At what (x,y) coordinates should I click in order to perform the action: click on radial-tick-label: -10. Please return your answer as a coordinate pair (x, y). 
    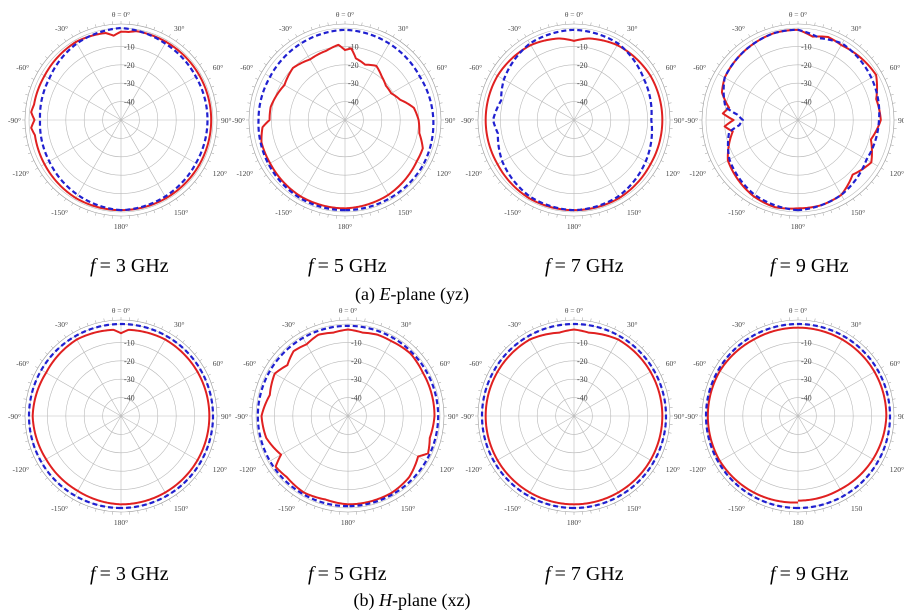
    Looking at the image, I should click on (129, 342).